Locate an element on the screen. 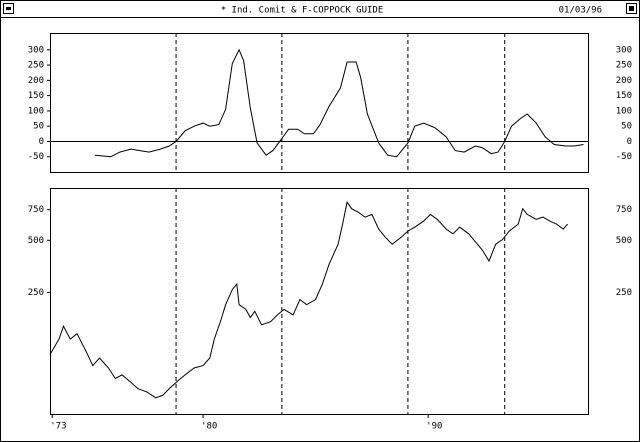 The width and height of the screenshot is (640, 442). window-box-left-icon is located at coordinates (8, 8).